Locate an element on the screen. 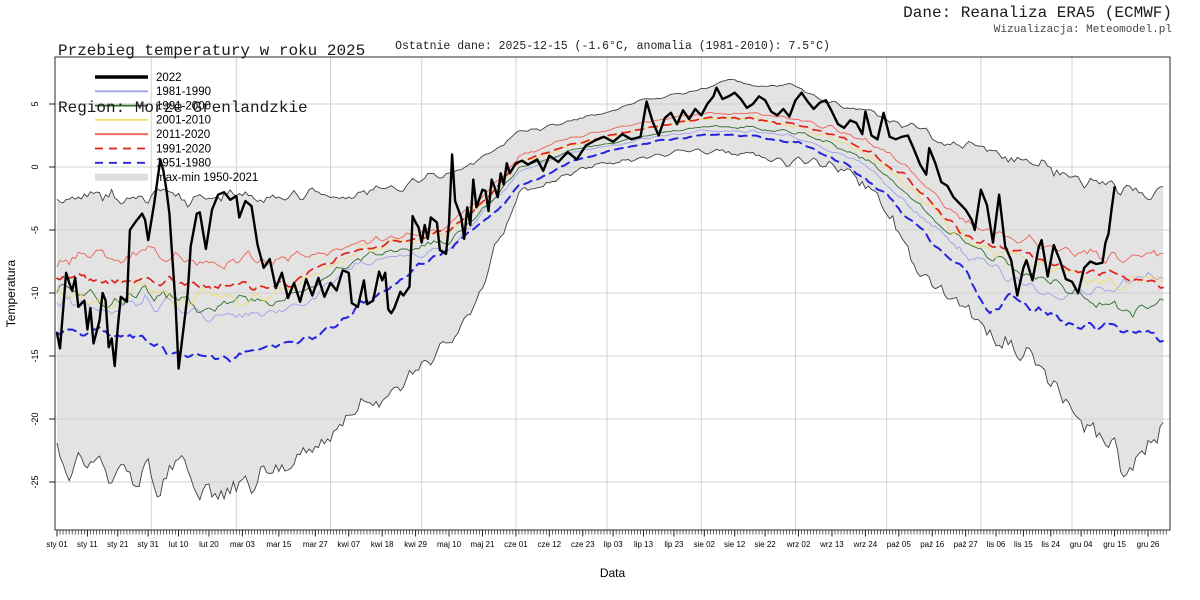 The image size is (1200, 600). x-tick-label: maj 10 is located at coordinates (449, 544).